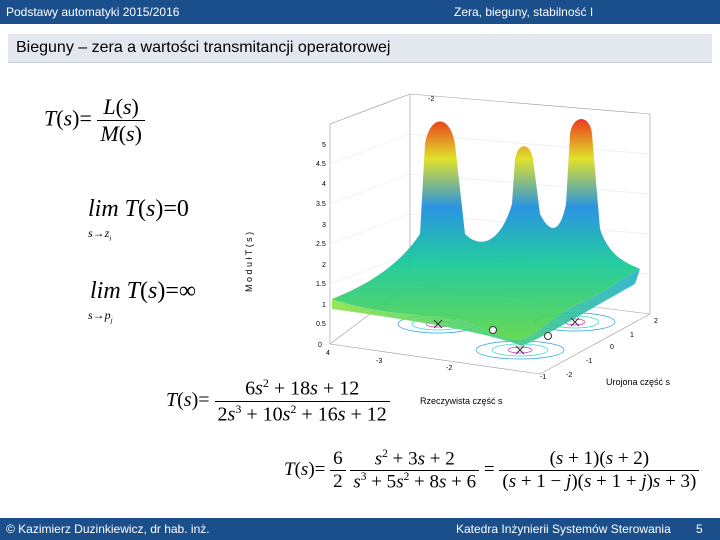 This screenshot has width=720, height=540. Describe the element at coordinates (543, 377) in the screenshot. I see `x-tick: -1` at that location.